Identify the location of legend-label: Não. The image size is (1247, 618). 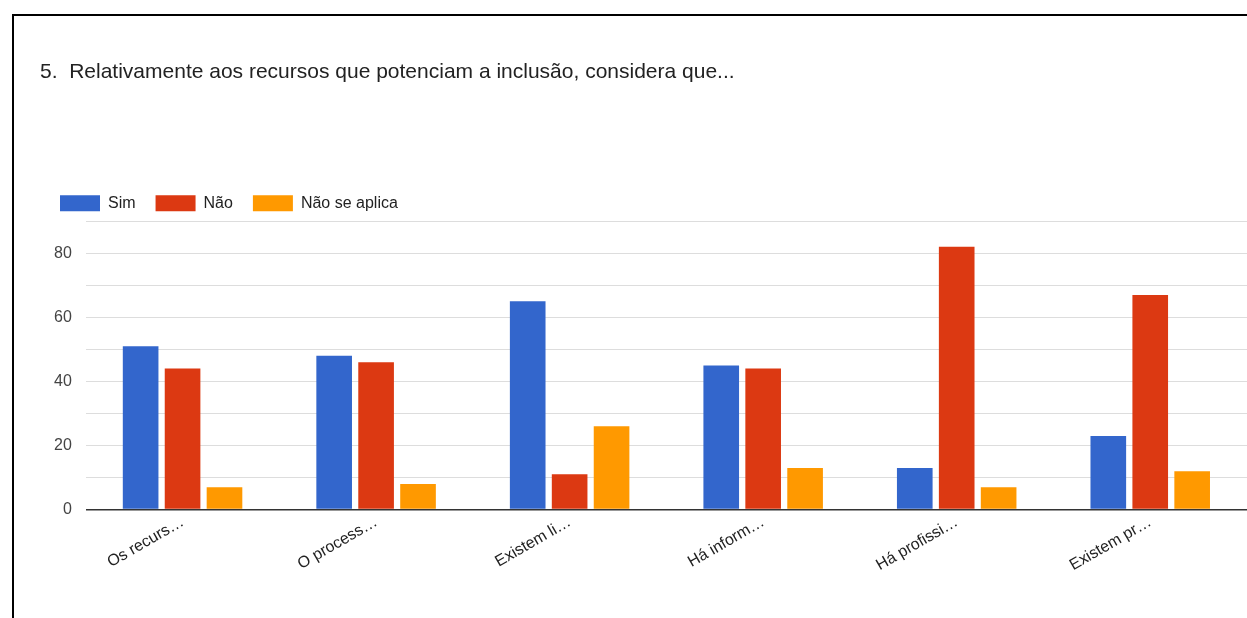
(218, 202).